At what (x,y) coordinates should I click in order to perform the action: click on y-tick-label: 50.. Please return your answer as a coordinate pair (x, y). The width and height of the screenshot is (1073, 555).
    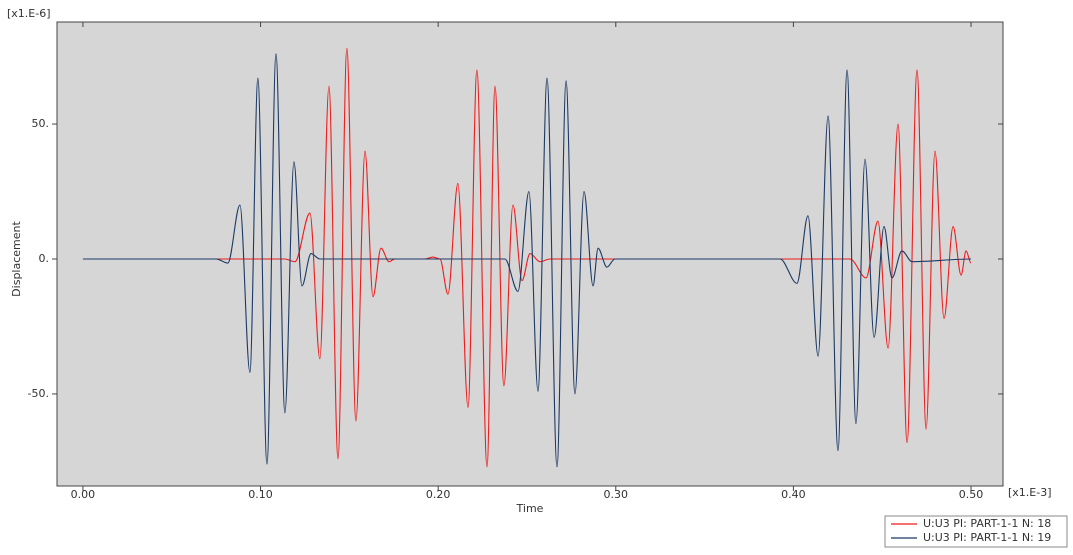
    Looking at the image, I should click on (41, 123).